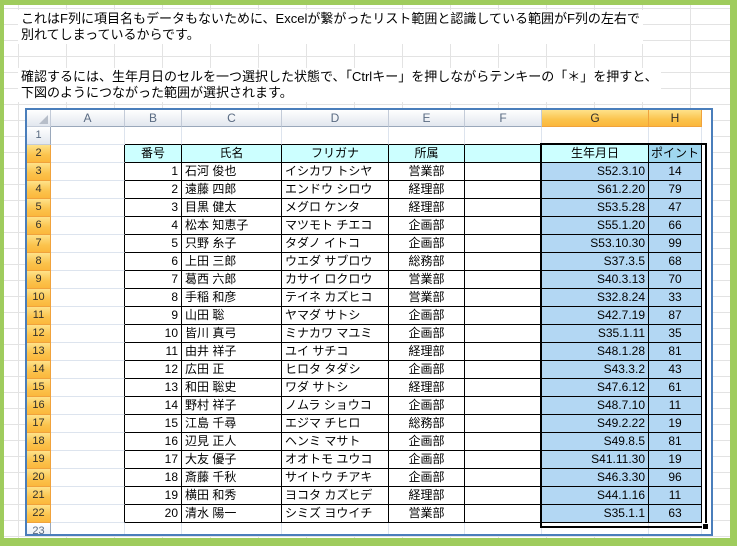 This screenshot has width=737, height=546. What do you see at coordinates (88, 316) in the screenshot?
I see `cell-A11` at bounding box center [88, 316].